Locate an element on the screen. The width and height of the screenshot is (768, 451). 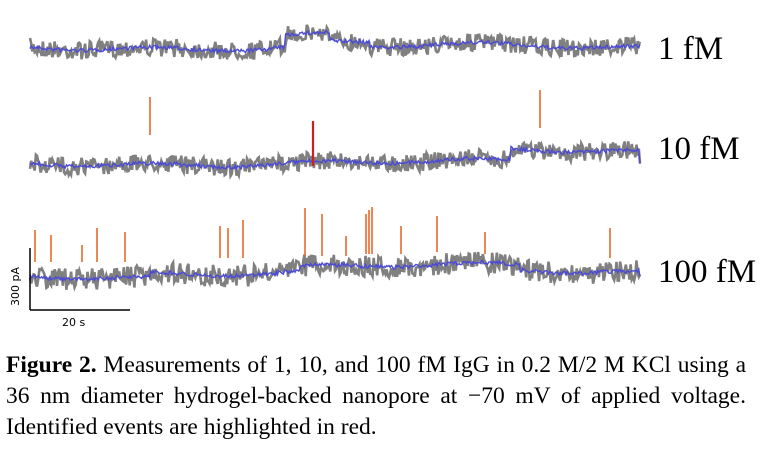
figure-caption-label: Figure 2. is located at coordinates (51, 365).